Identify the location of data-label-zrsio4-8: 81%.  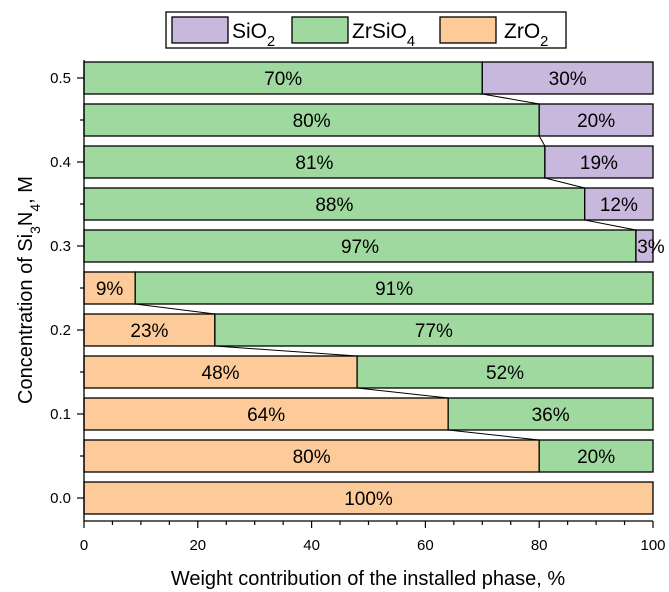
(314, 163).